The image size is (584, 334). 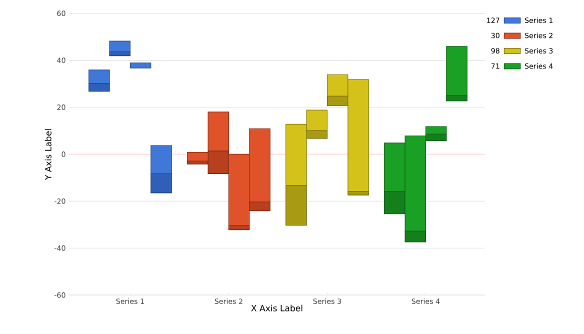 I want to click on x-axis-title: X Axis Label, so click(x=276, y=308).